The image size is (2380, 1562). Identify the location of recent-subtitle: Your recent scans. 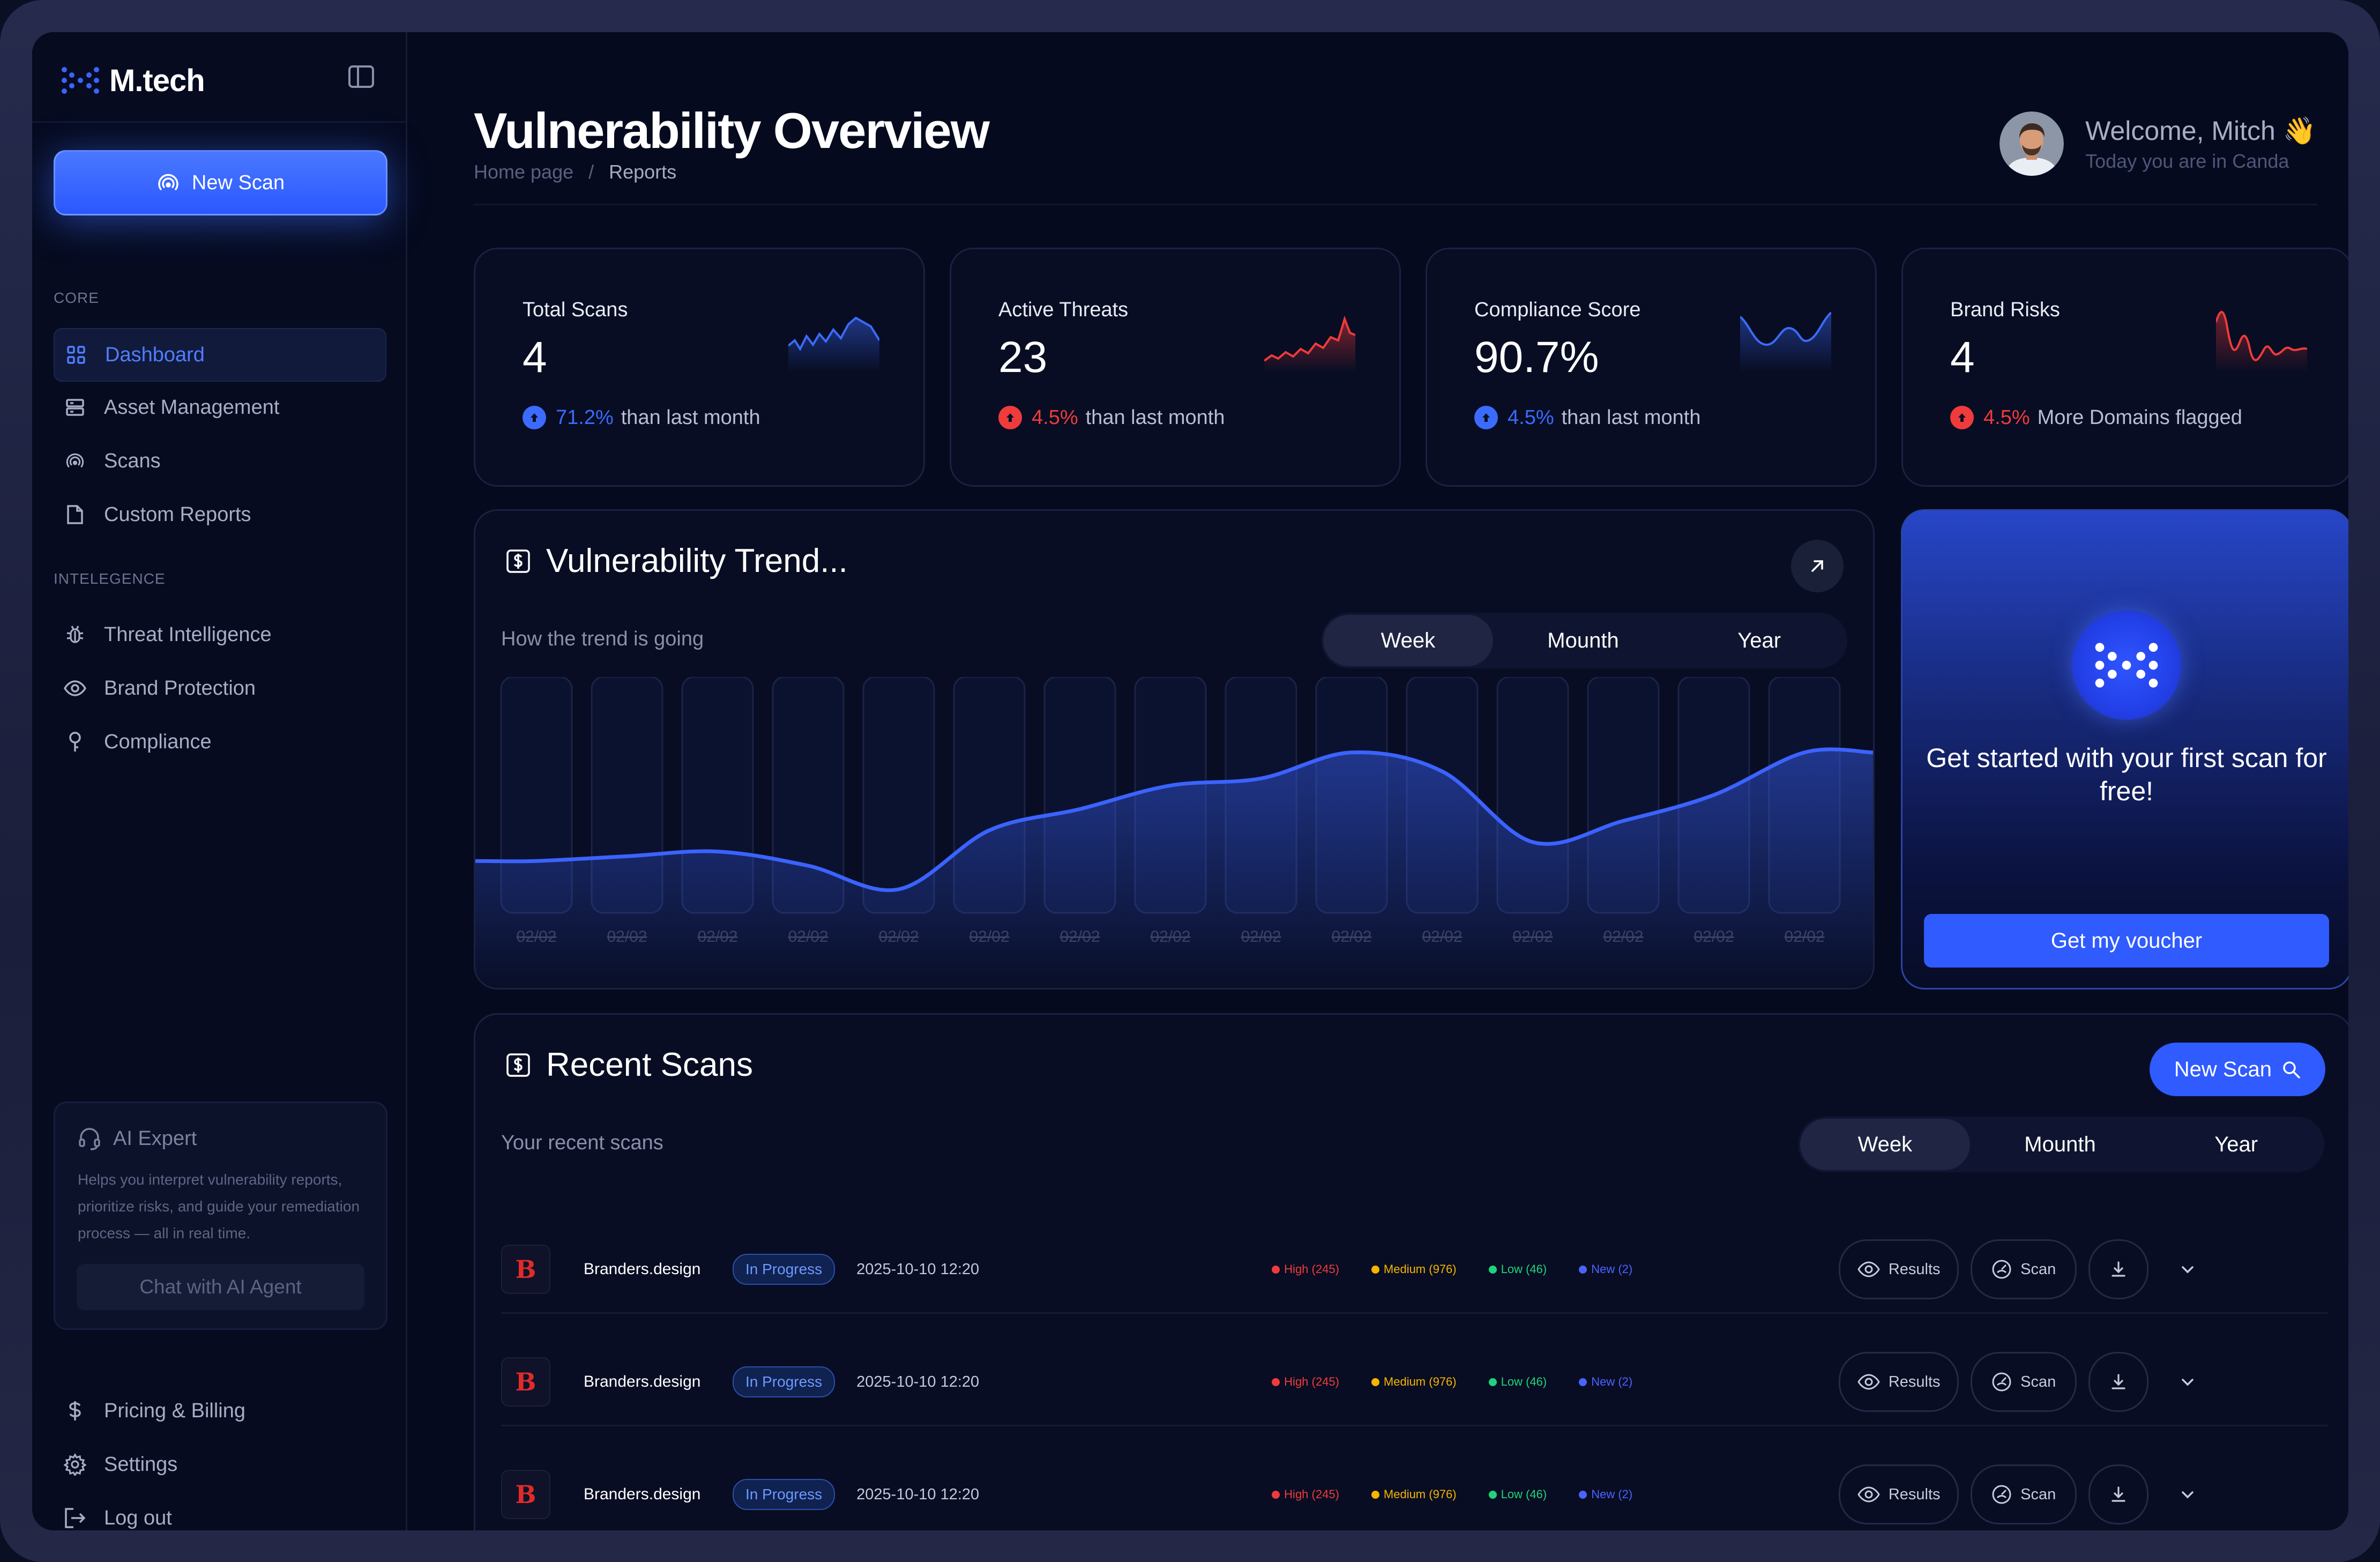
(582, 1143).